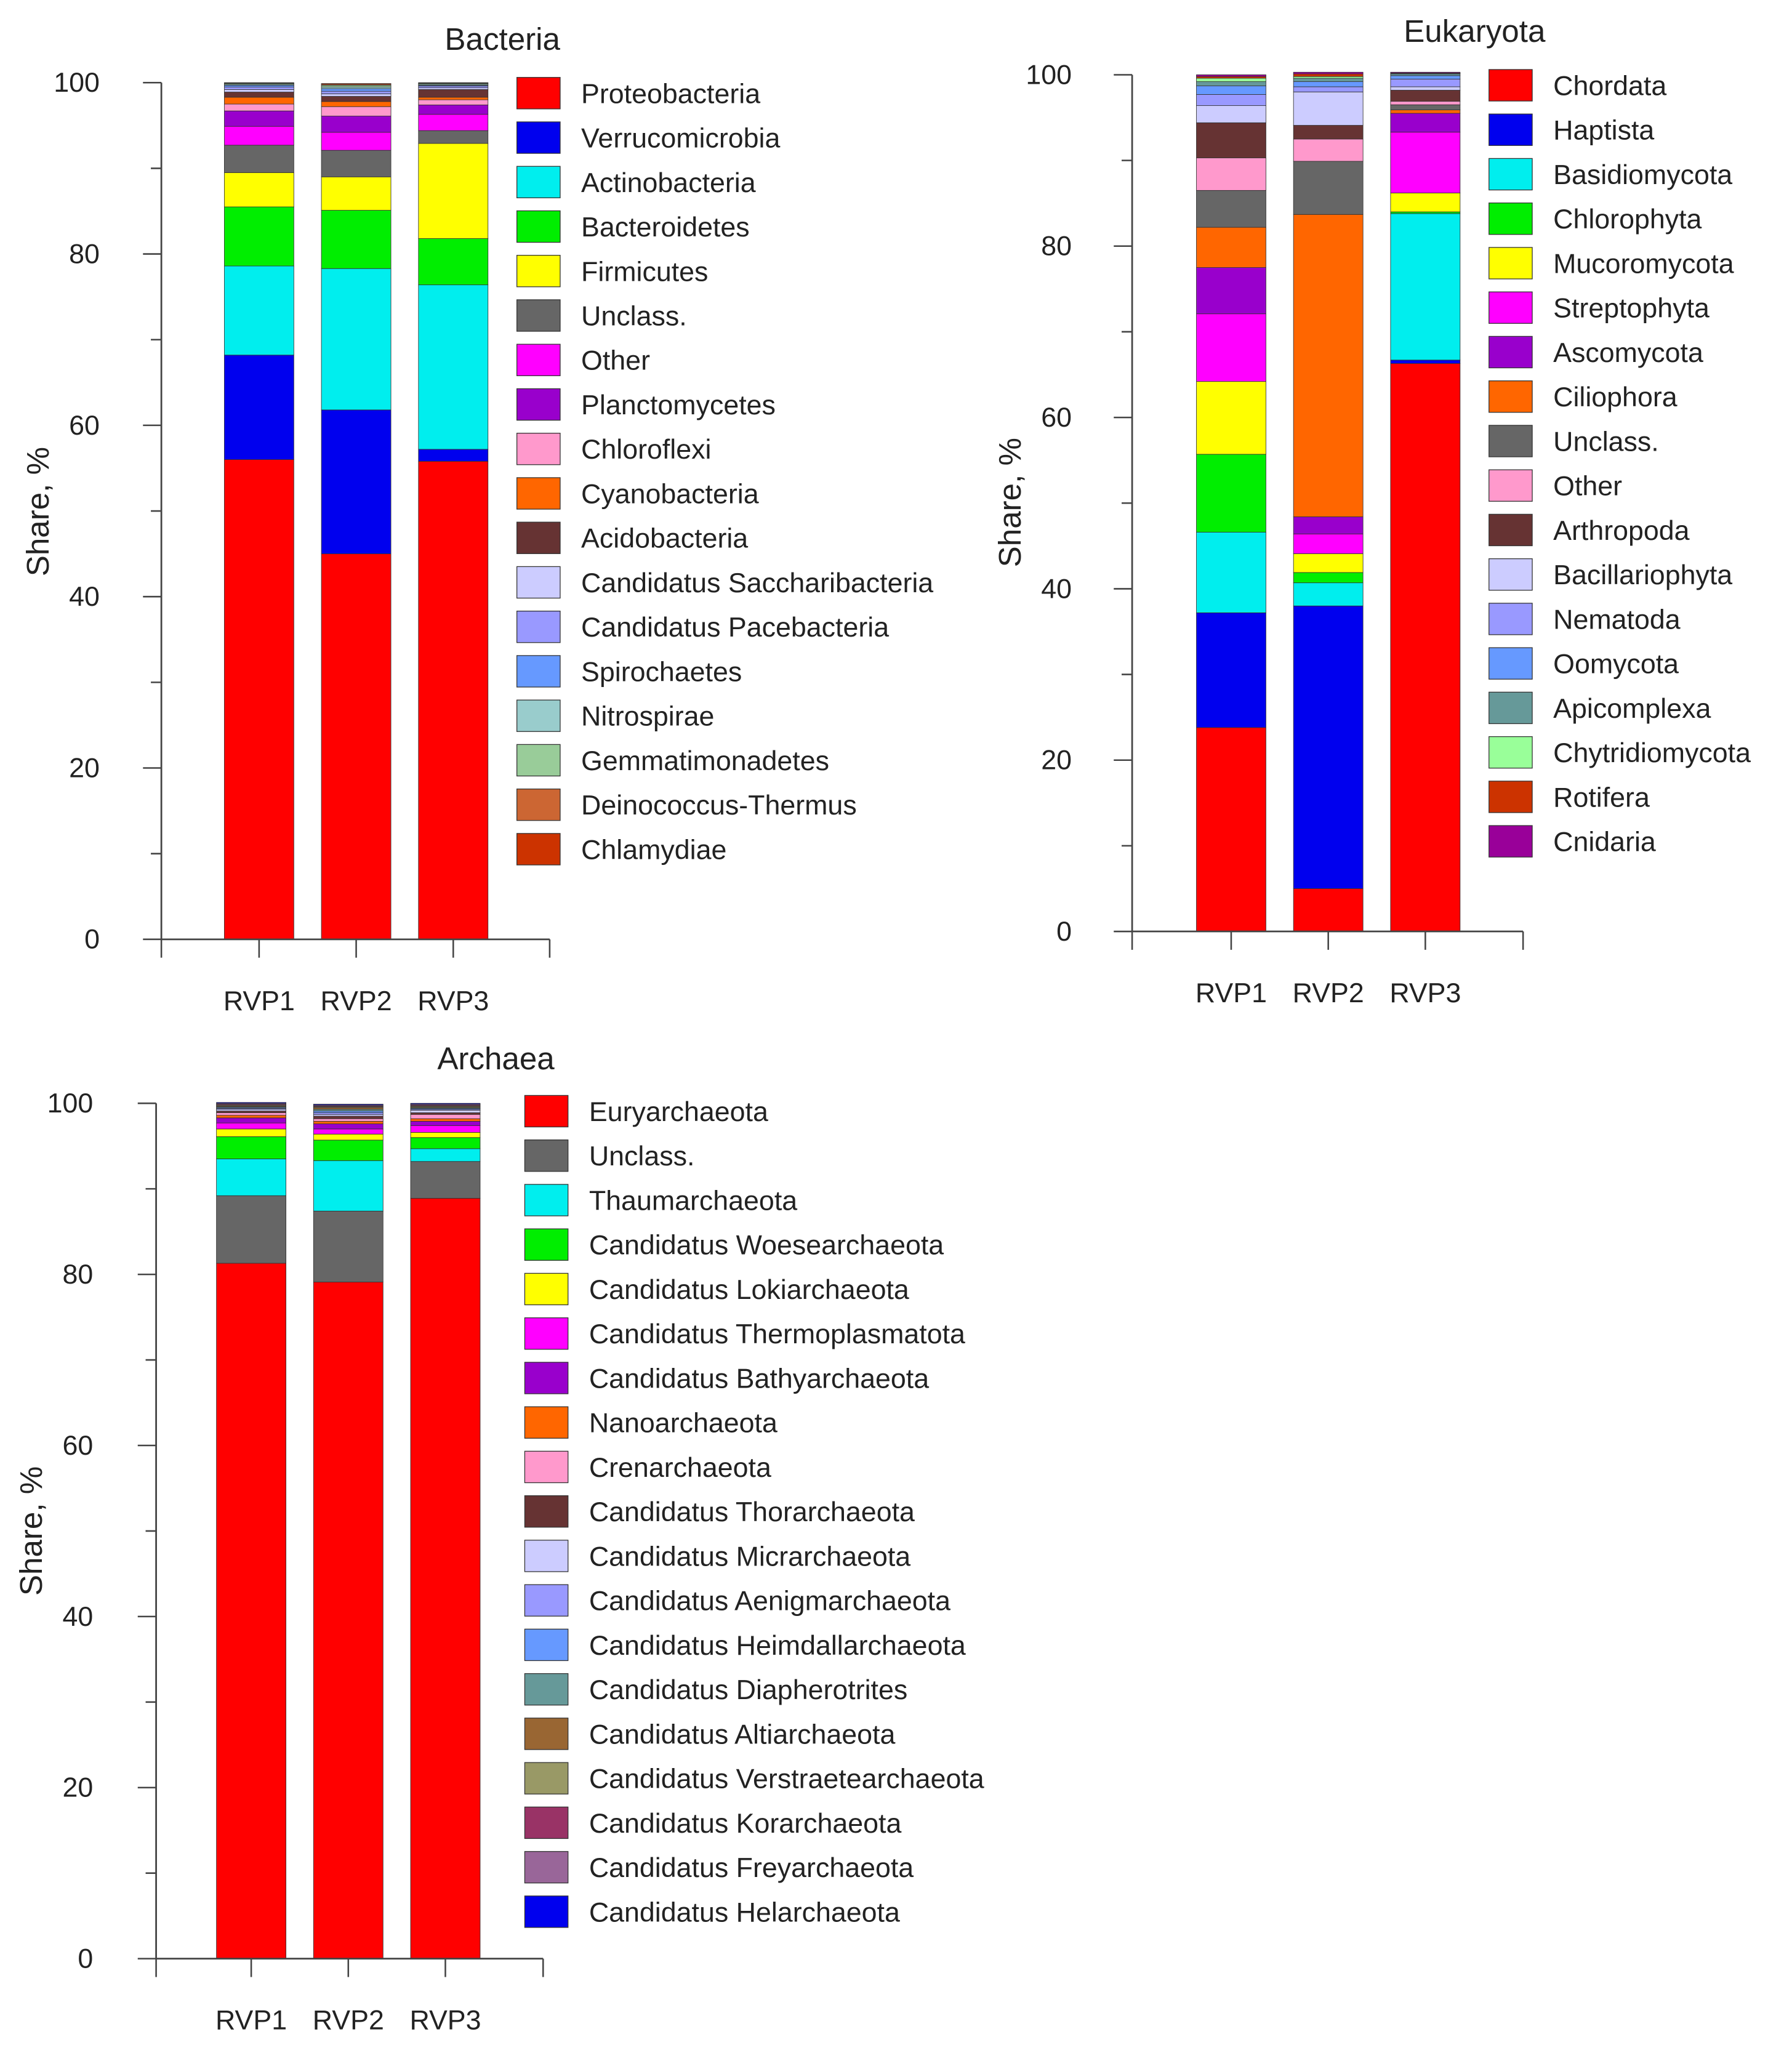 Image resolution: width=1792 pixels, height=2058 pixels. I want to click on archaea-legend-label: Candidatus Thermoplasmatota, so click(777, 1334).